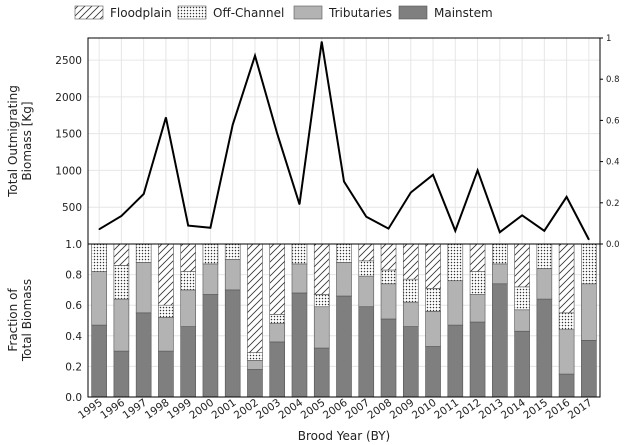 This screenshot has height=445, width=624. What do you see at coordinates (613, 245) in the screenshot?
I see `top-right-tick-label-0.0: 0.0` at bounding box center [613, 245].